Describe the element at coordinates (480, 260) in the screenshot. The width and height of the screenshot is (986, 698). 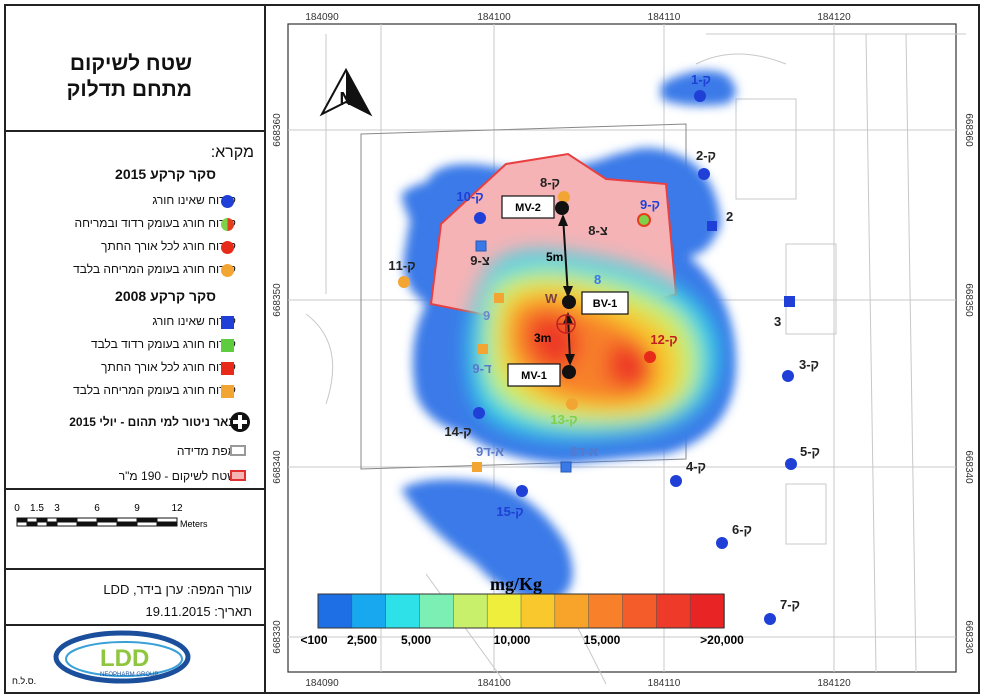
I see `survey-2008-label: 9-צ` at that location.